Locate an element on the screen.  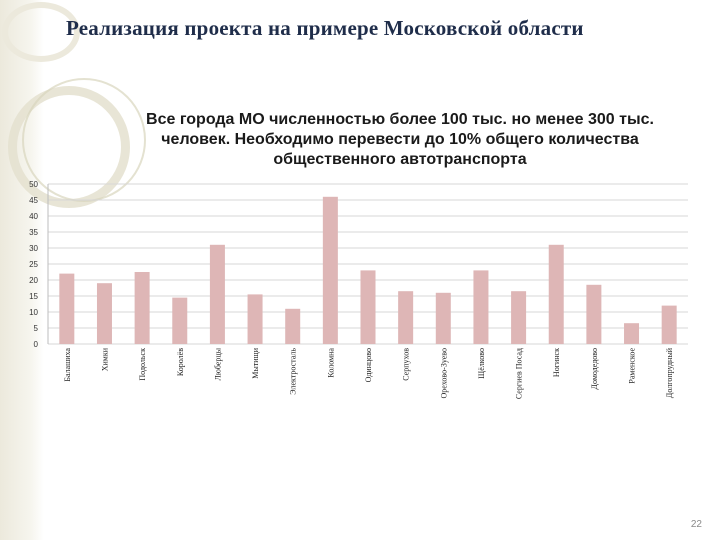
x-tick-label: Щёлково is located at coordinates (481, 363).